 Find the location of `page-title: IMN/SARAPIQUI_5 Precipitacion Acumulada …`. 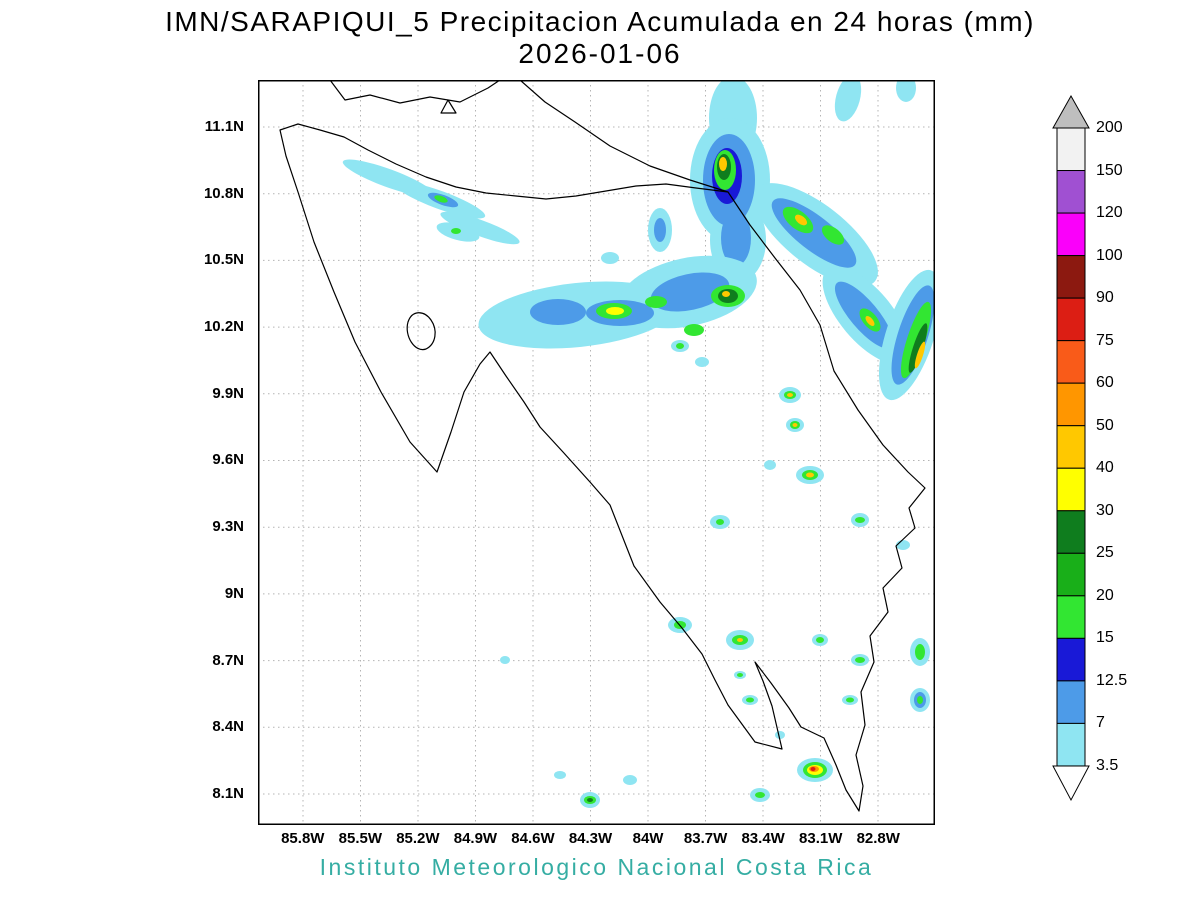

page-title: IMN/SARAPIQUI_5 Precipitacion Acumulada … is located at coordinates (600, 21).